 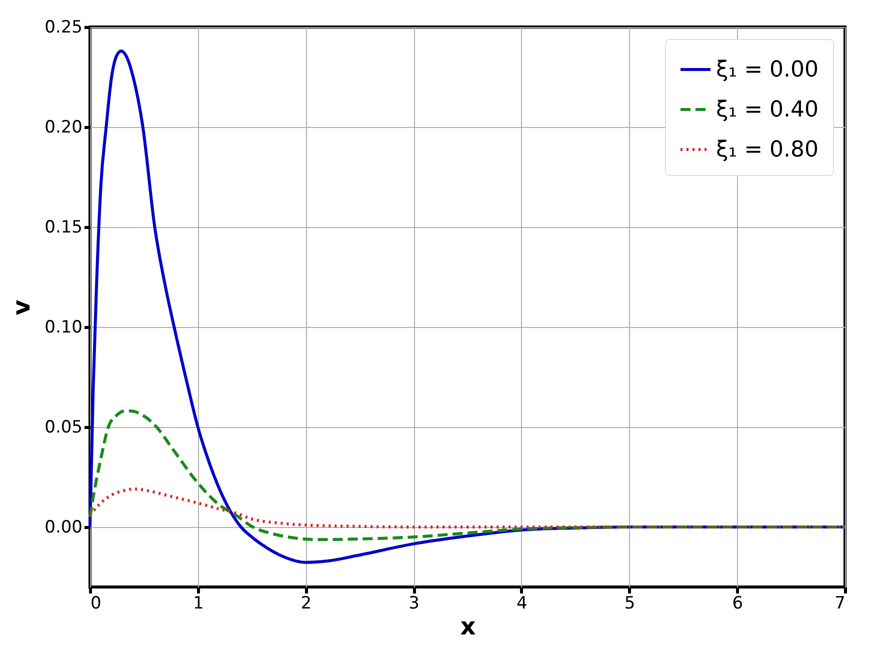 I want to click on x-tick-label: 7, so click(x=840, y=604).